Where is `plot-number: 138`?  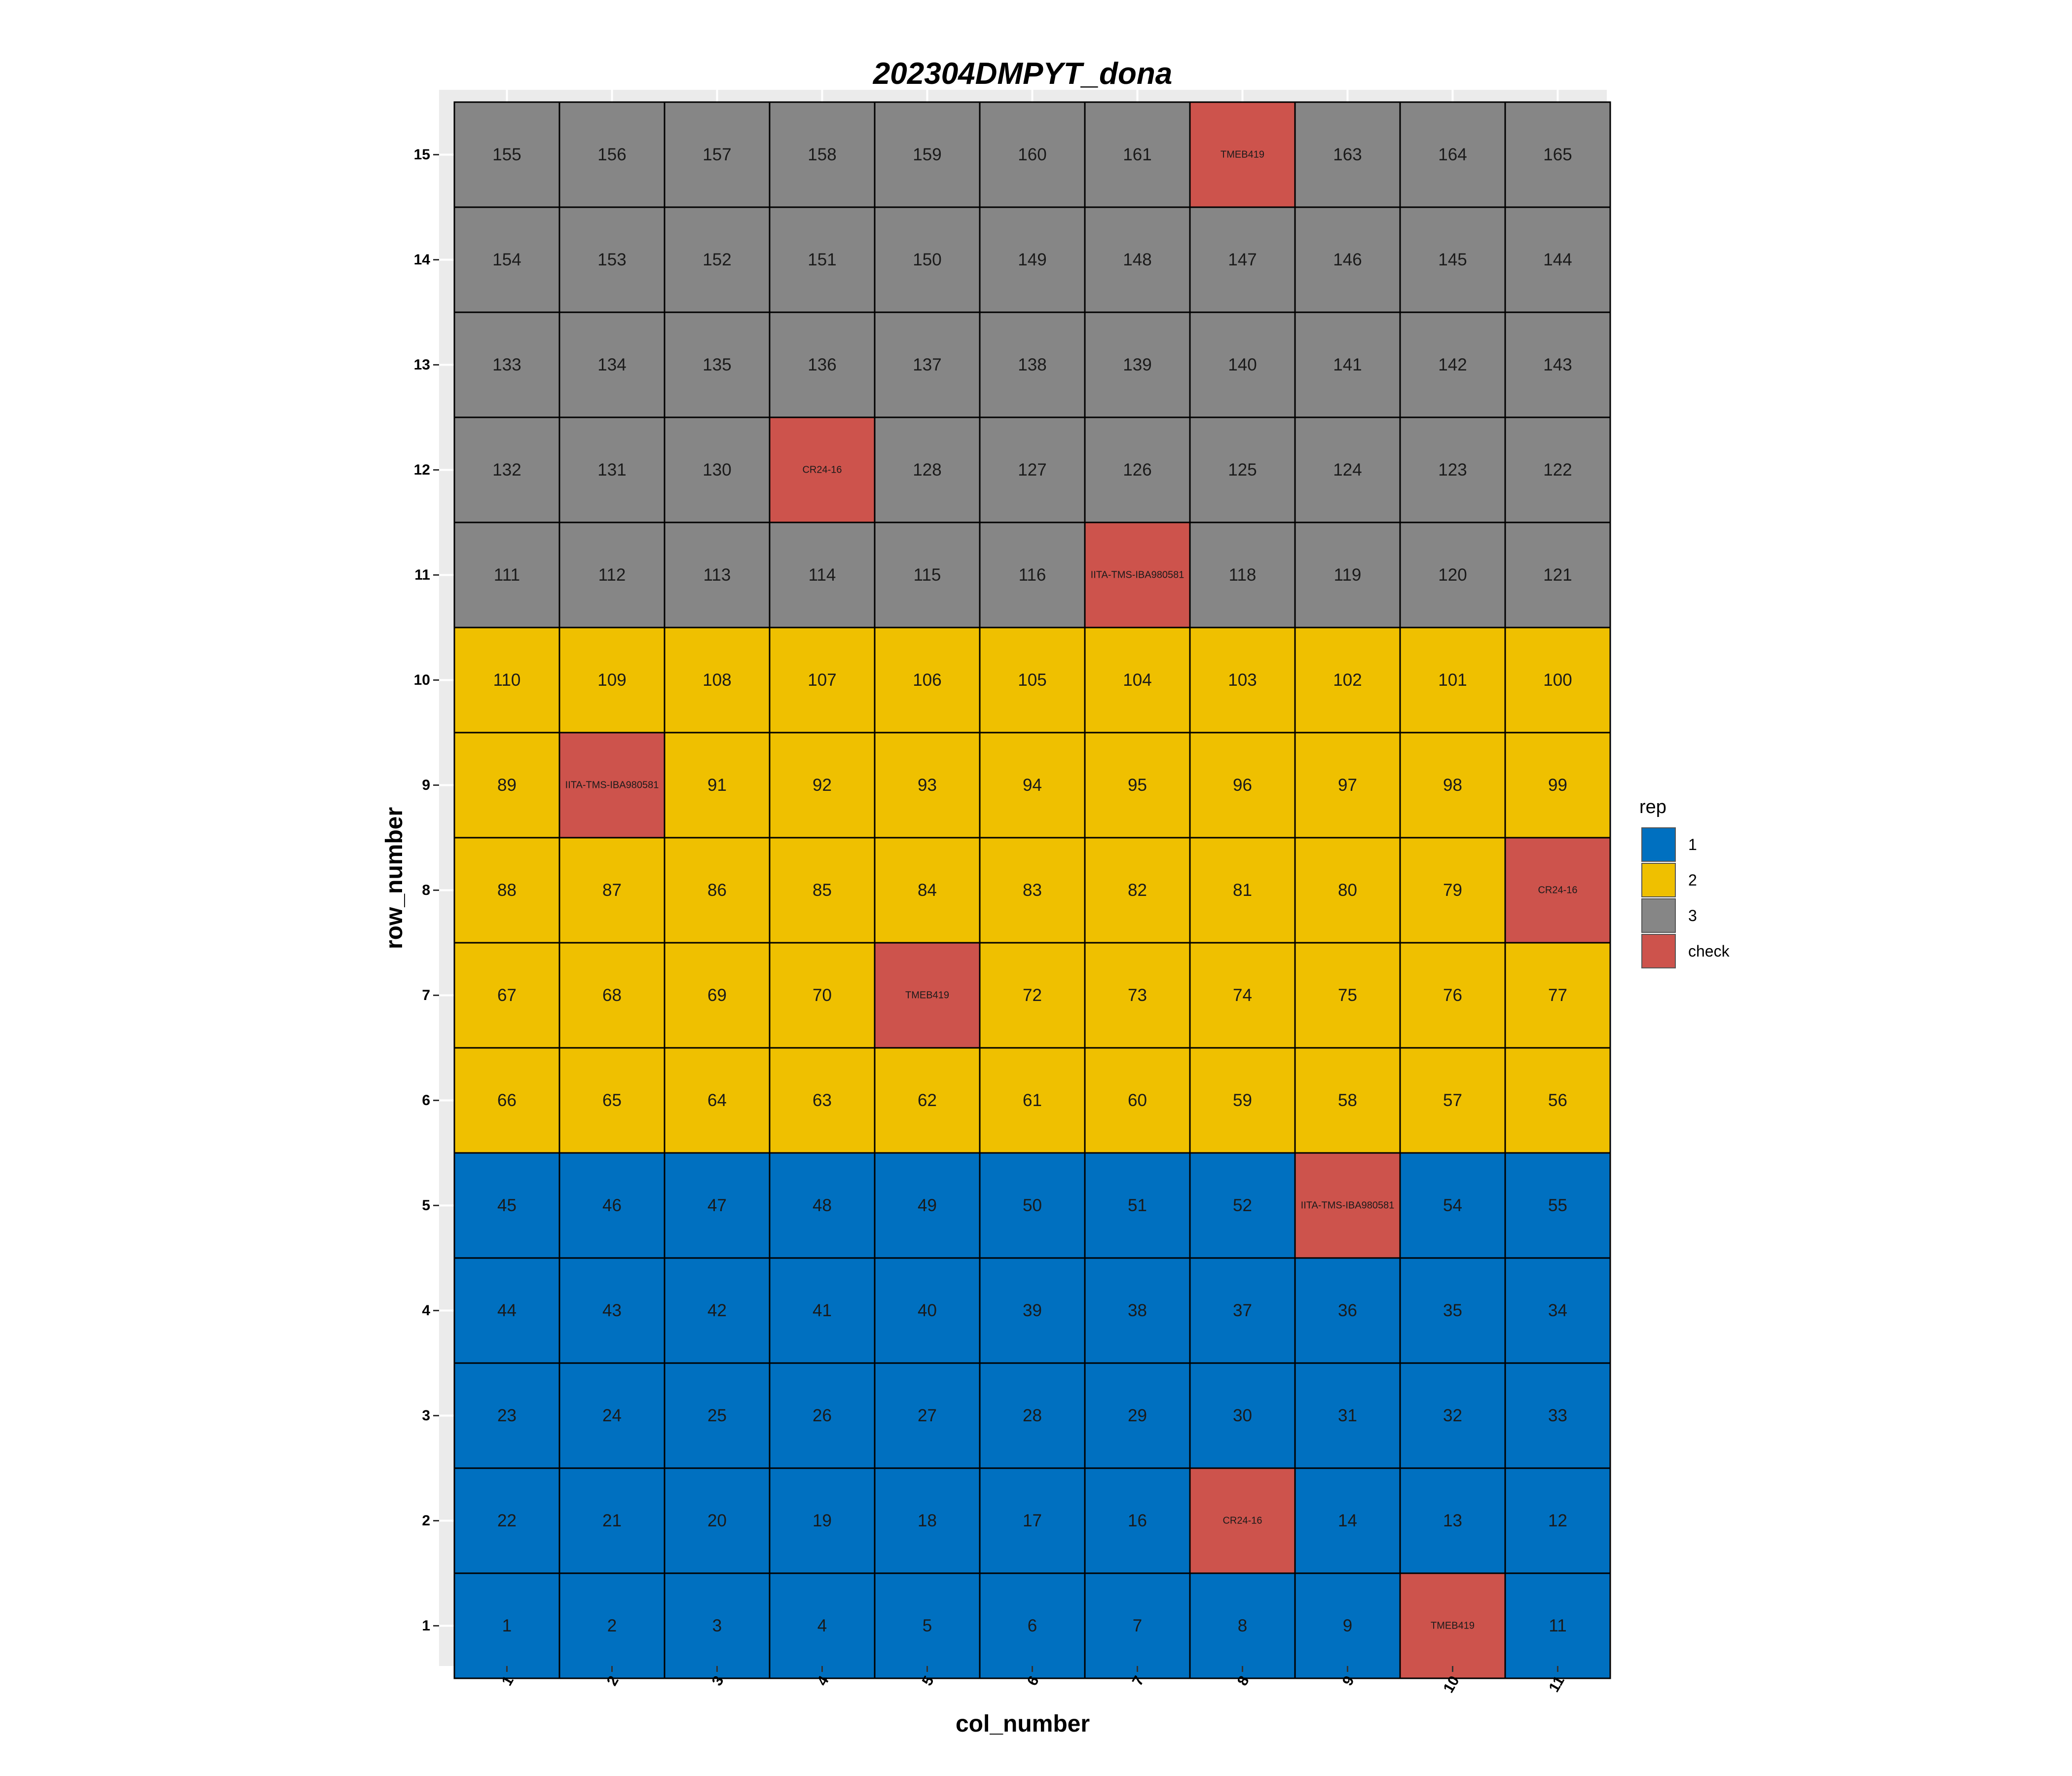
plot-number: 138 is located at coordinates (1032, 365).